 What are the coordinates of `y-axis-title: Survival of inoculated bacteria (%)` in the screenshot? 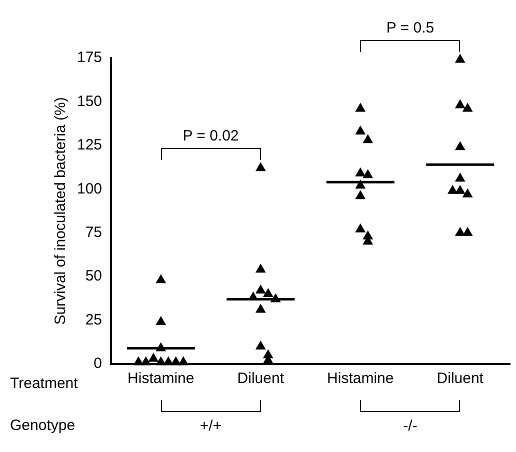 It's located at (61, 211).